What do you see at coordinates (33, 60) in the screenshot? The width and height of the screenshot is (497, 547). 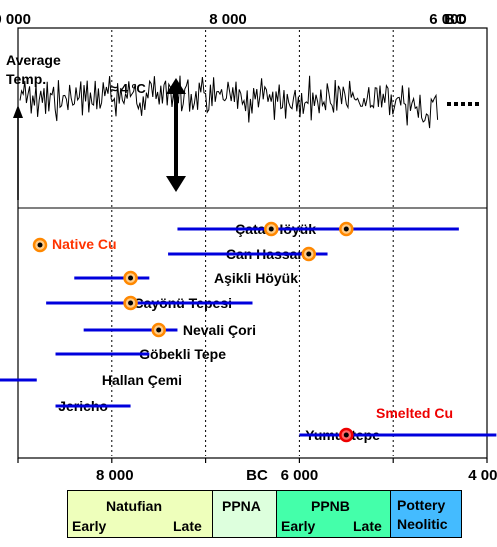 I see `temperature-ylabel-line1: Average` at bounding box center [33, 60].